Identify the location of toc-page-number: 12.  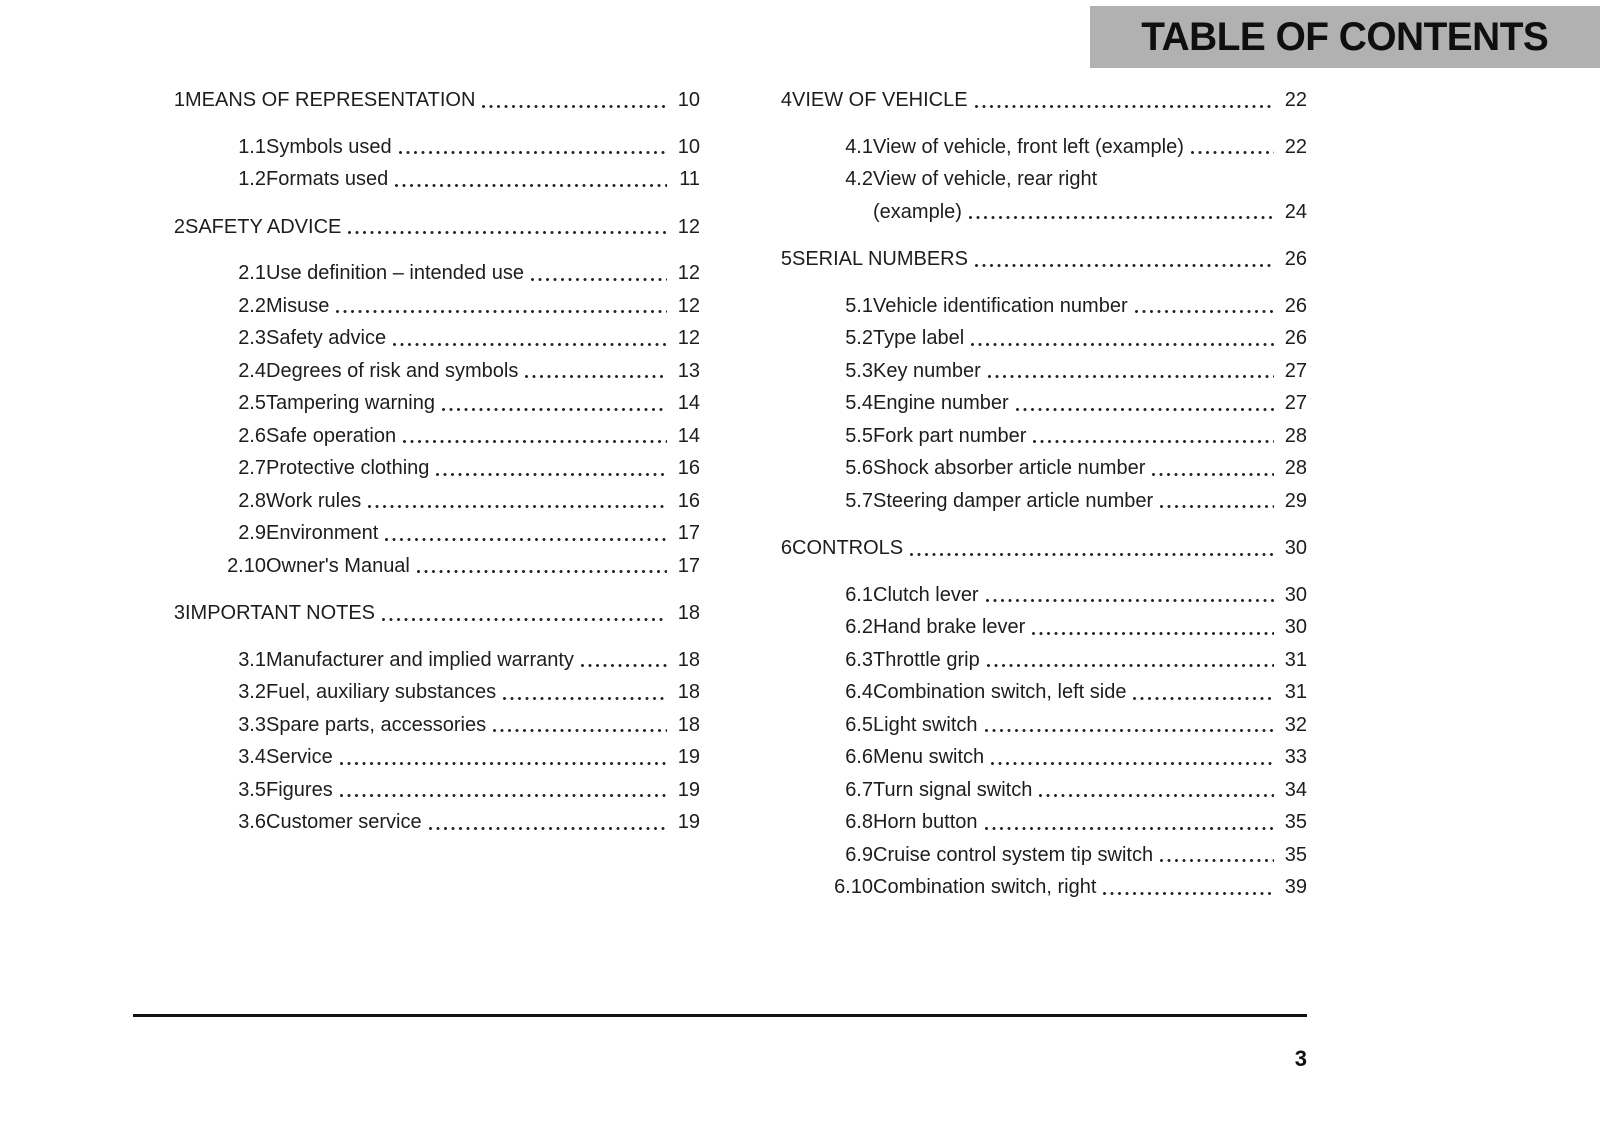
(688, 338).